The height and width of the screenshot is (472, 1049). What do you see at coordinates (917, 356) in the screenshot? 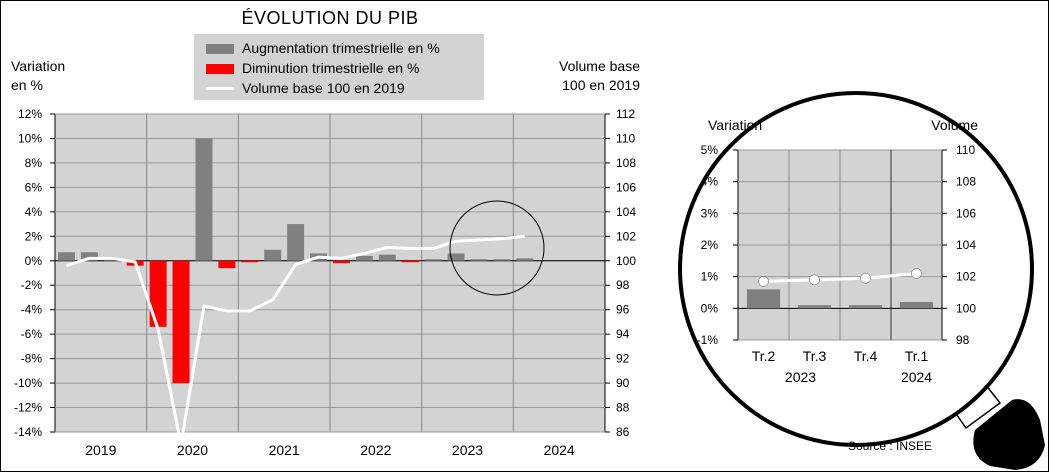
I see `zoom-quarter-label: Tr.1` at bounding box center [917, 356].